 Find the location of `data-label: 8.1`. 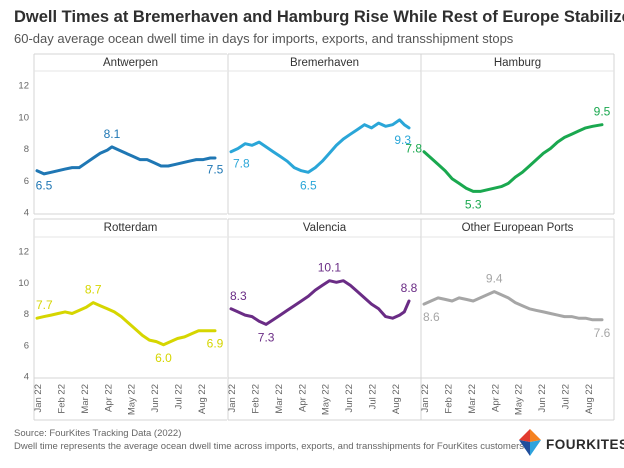

data-label: 8.1 is located at coordinates (112, 134).